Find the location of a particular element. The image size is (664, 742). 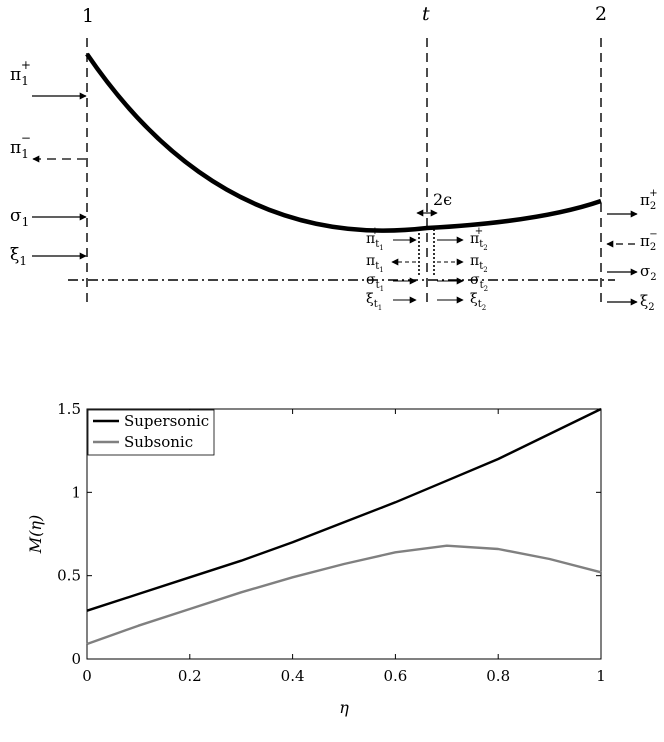

right-output-labels: π2+ π2− σ2 ξ2 is located at coordinates (649, 250).